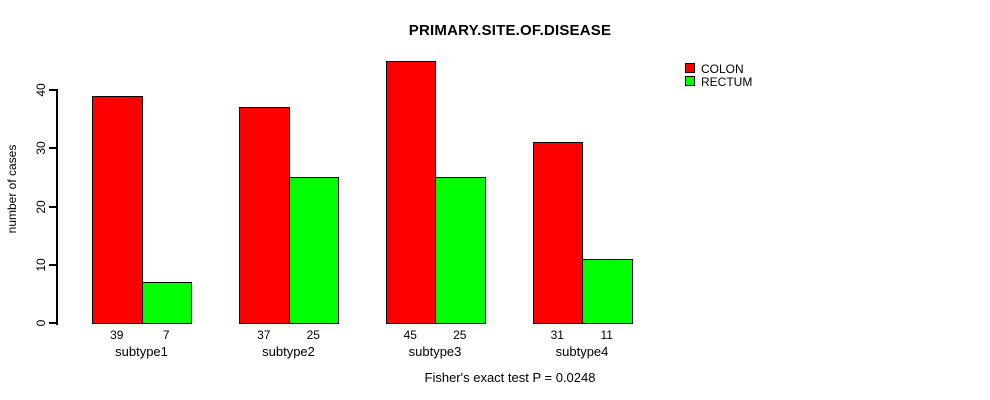 The height and width of the screenshot is (400, 990). I want to click on y-axis-label: number of cases, so click(12, 189).